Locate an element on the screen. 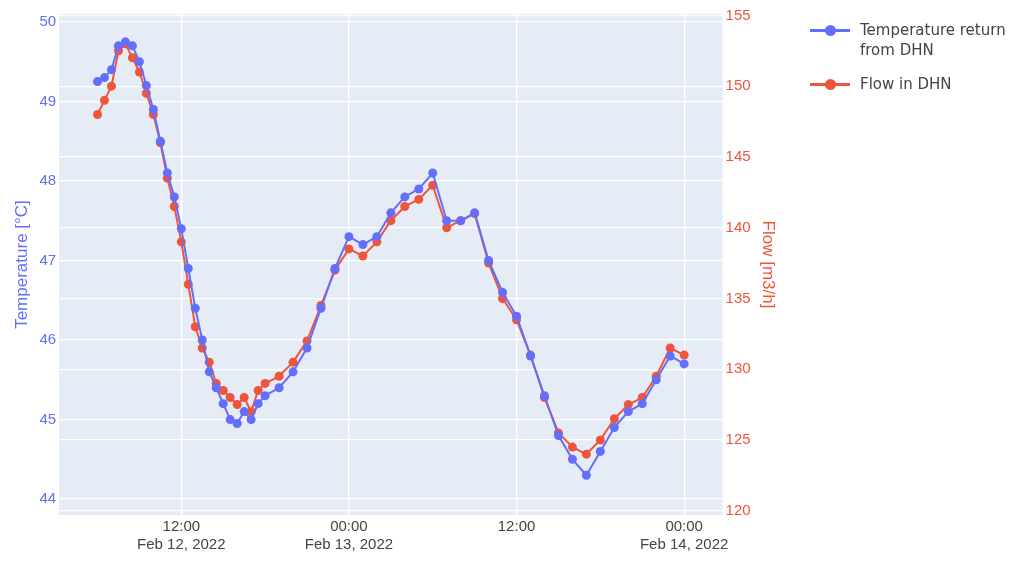  y2-tick-label: 145 is located at coordinates (738, 156).